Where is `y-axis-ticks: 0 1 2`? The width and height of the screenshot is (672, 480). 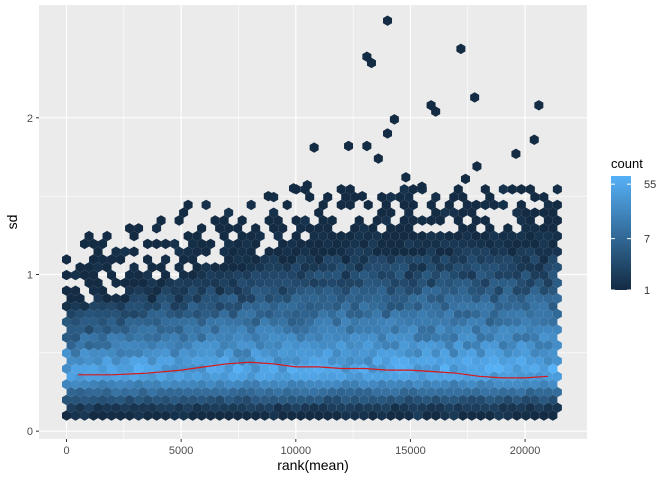
y-axis-ticks: 0 1 2 is located at coordinates (33, 275).